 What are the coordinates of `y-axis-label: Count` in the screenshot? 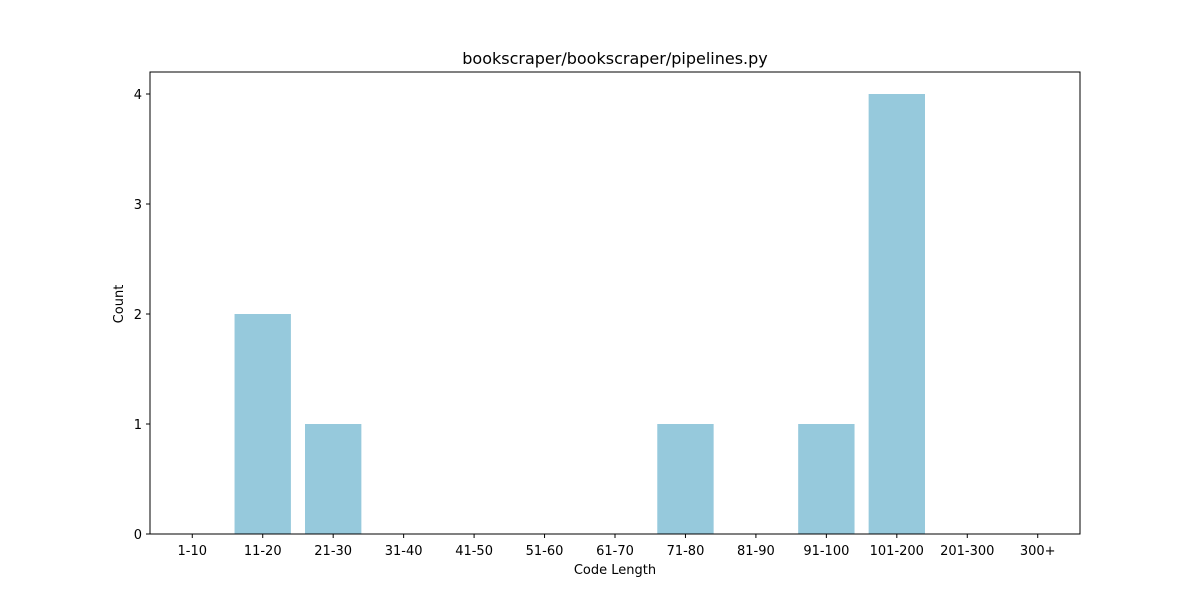 It's located at (119, 304).